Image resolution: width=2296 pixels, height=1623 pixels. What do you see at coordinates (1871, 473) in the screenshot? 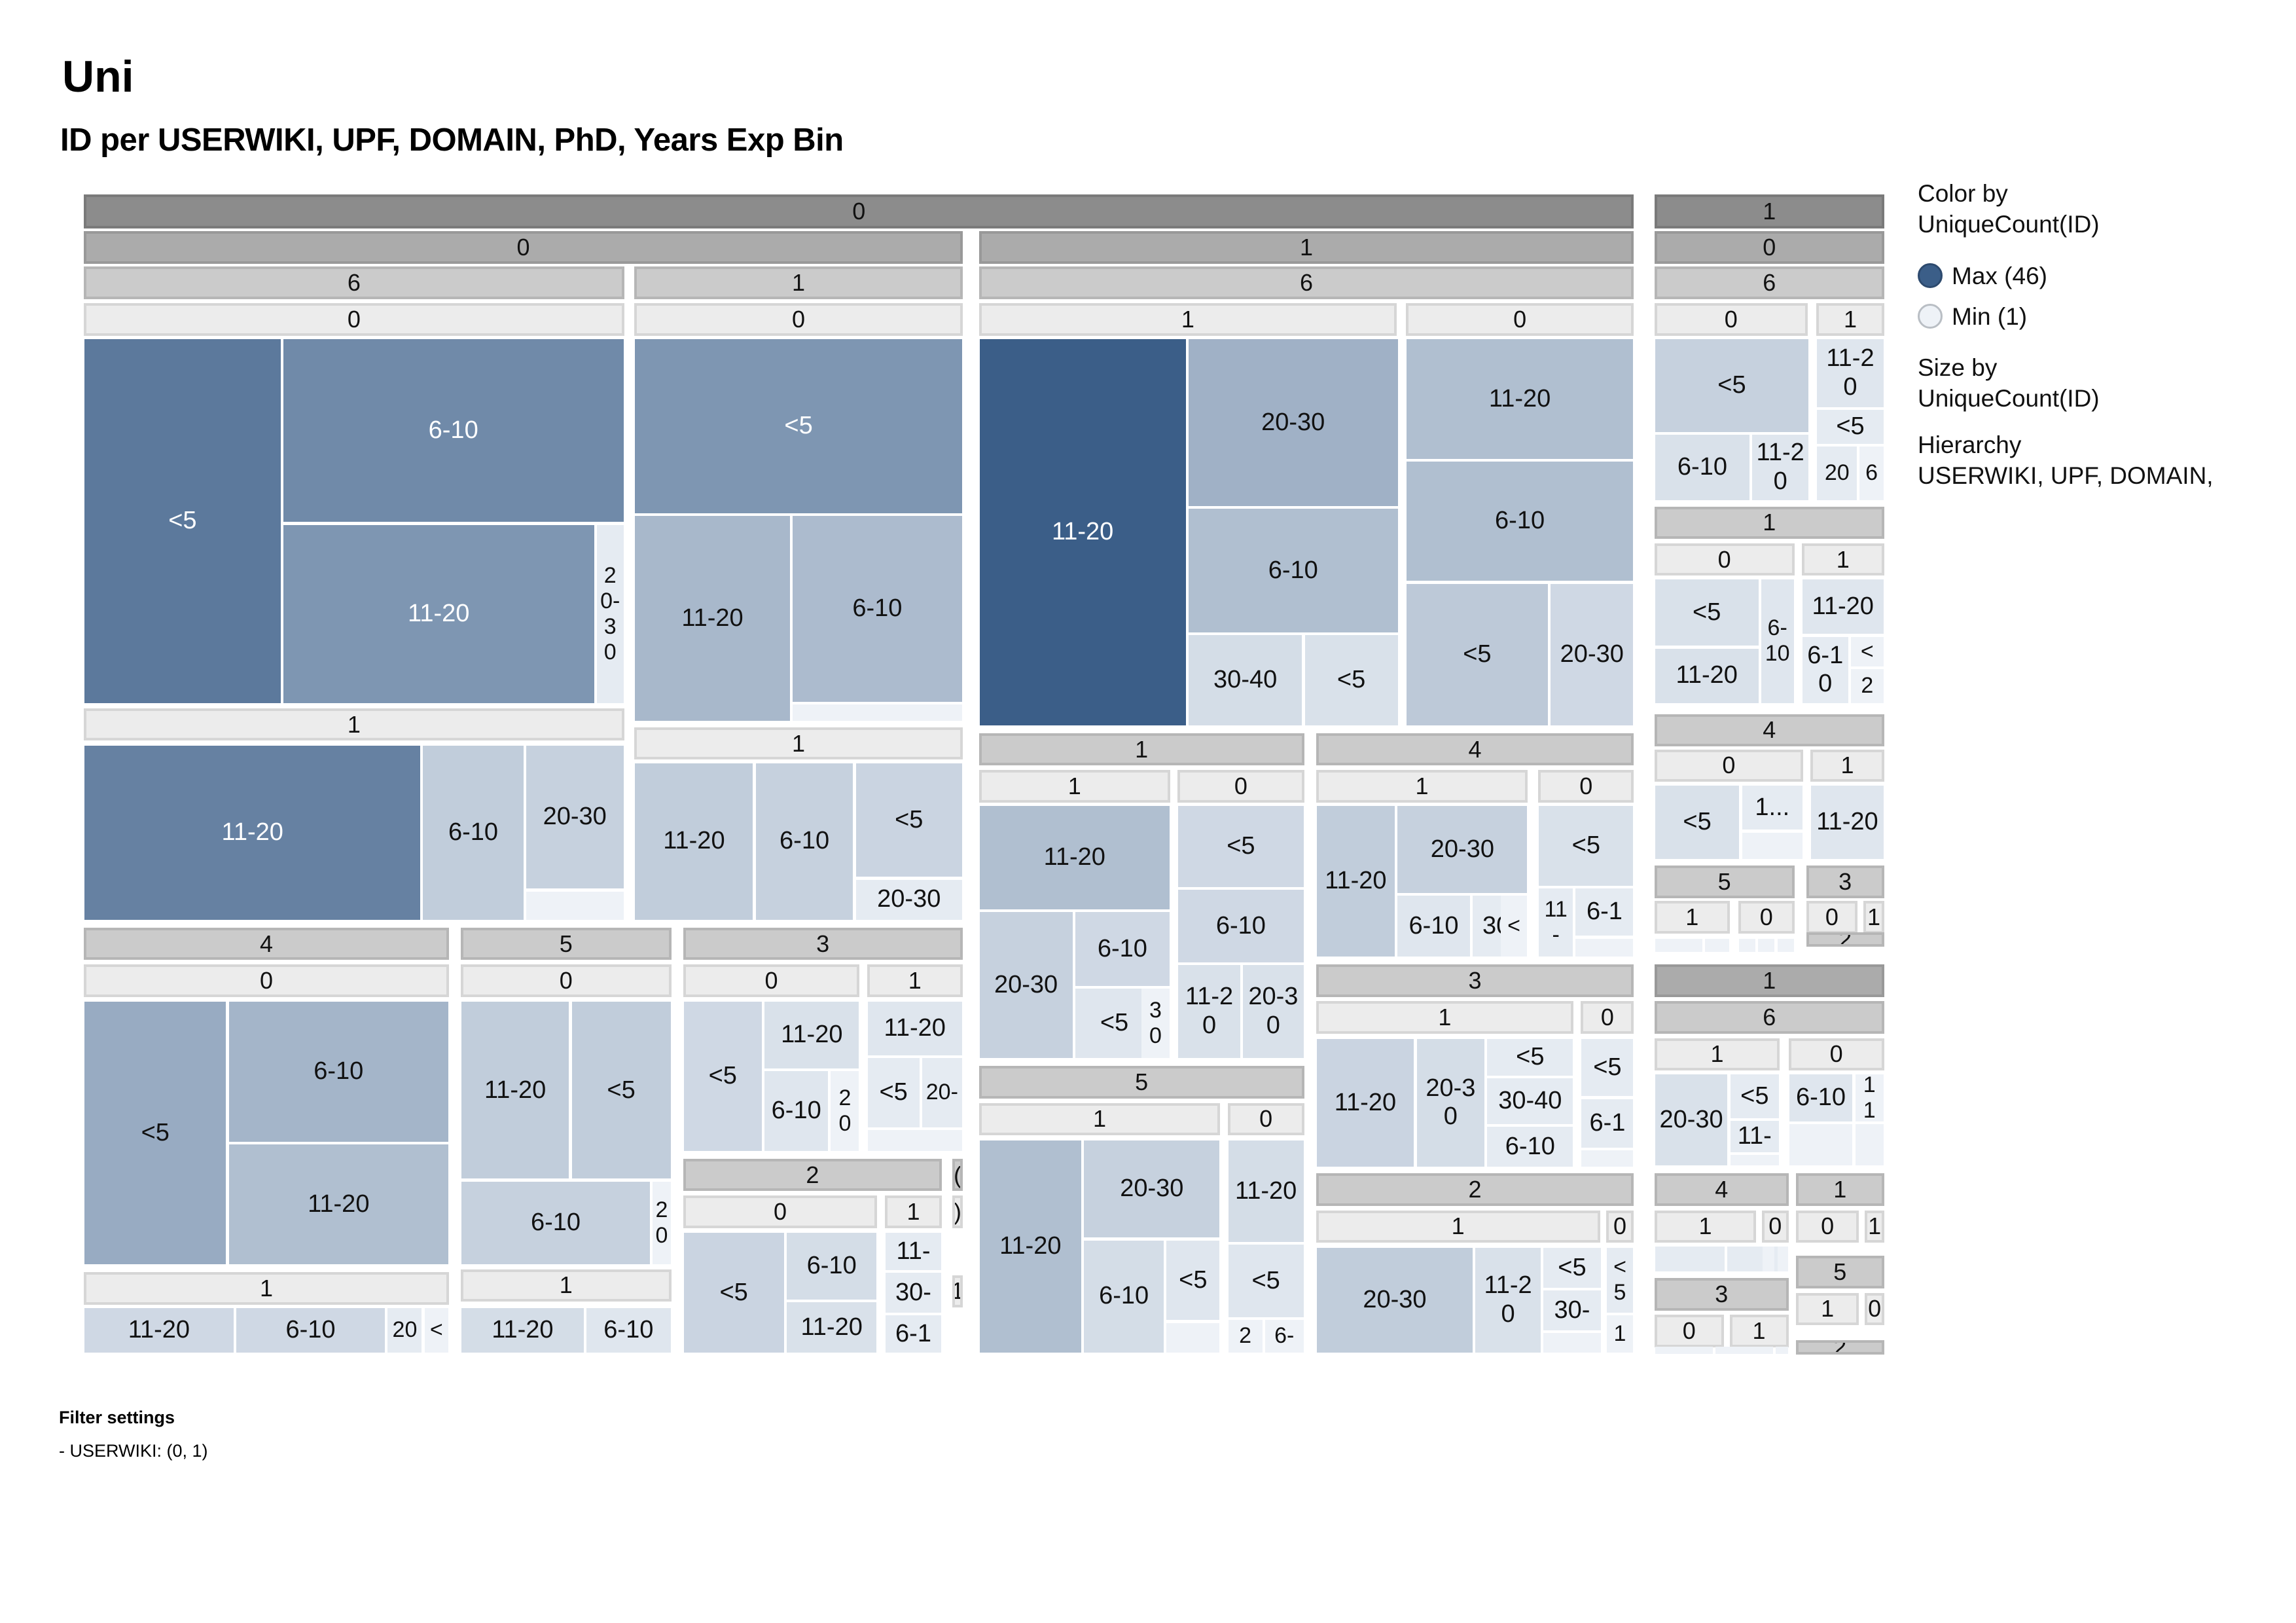
I see `treemap-leaf: 6` at bounding box center [1871, 473].